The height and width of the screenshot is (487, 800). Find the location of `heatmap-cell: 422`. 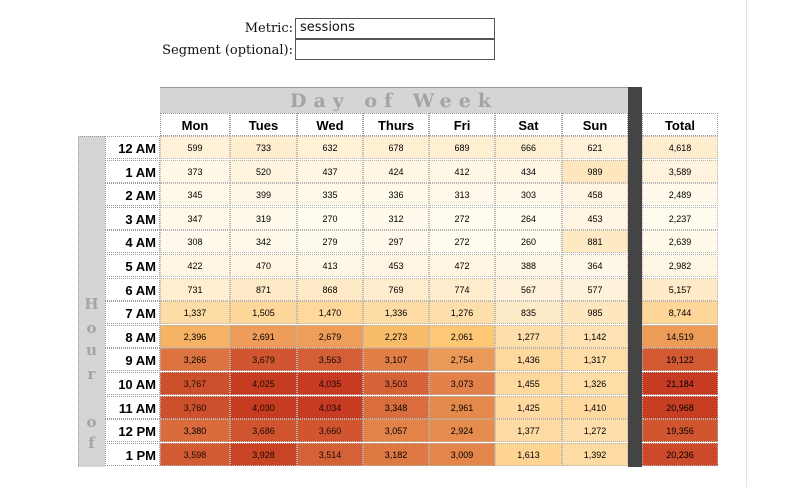

heatmap-cell: 422 is located at coordinates (195, 265).